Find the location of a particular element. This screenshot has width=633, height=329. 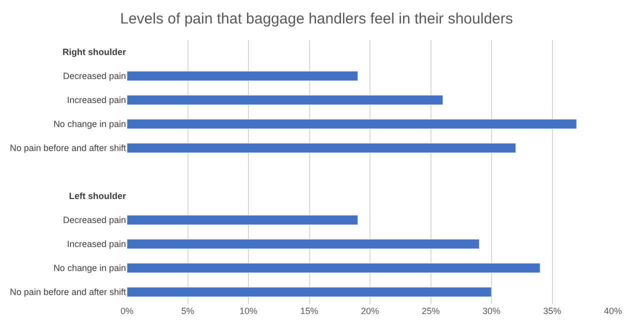

y-tick-label: Left shoulder is located at coordinates (97, 196).